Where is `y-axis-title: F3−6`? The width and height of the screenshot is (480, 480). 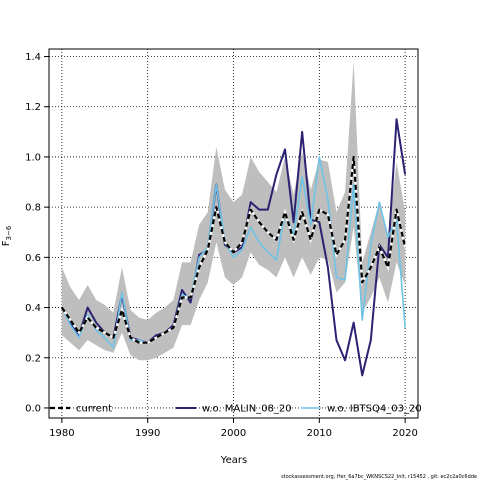
y-axis-title: F3−6 is located at coordinates (7, 235).